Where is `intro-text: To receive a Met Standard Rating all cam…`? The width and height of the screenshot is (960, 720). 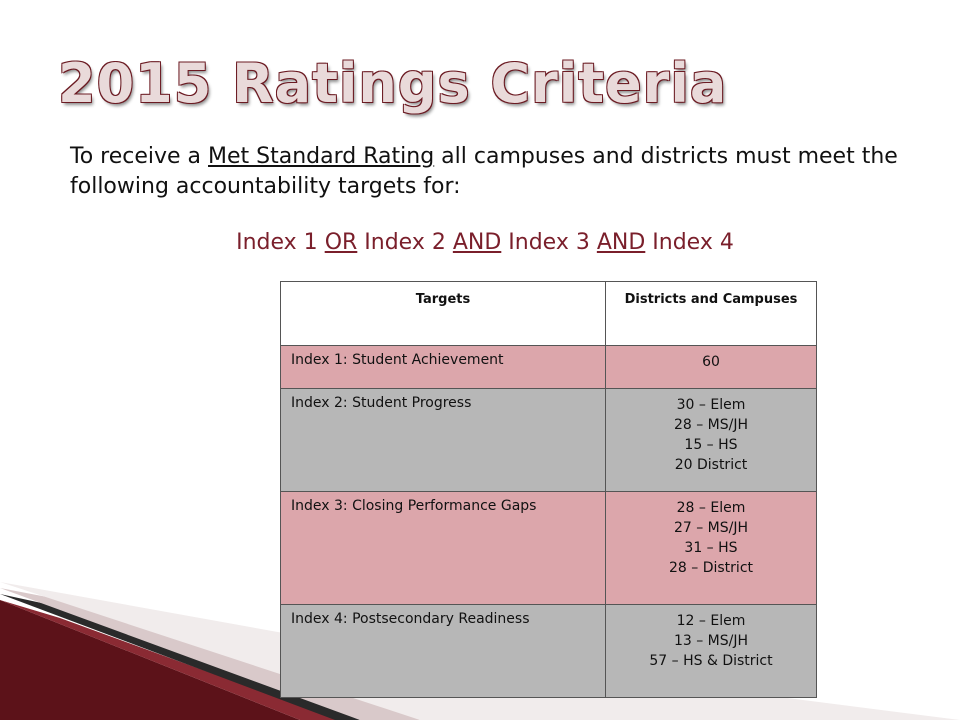 intro-text: To receive a Met Standard Rating all cam… is located at coordinates (490, 172).